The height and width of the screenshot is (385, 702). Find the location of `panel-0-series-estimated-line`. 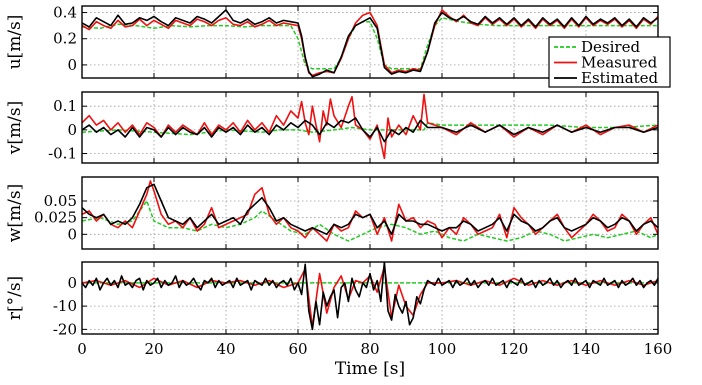

panel-0-series-estimated-line is located at coordinates (370, 43).